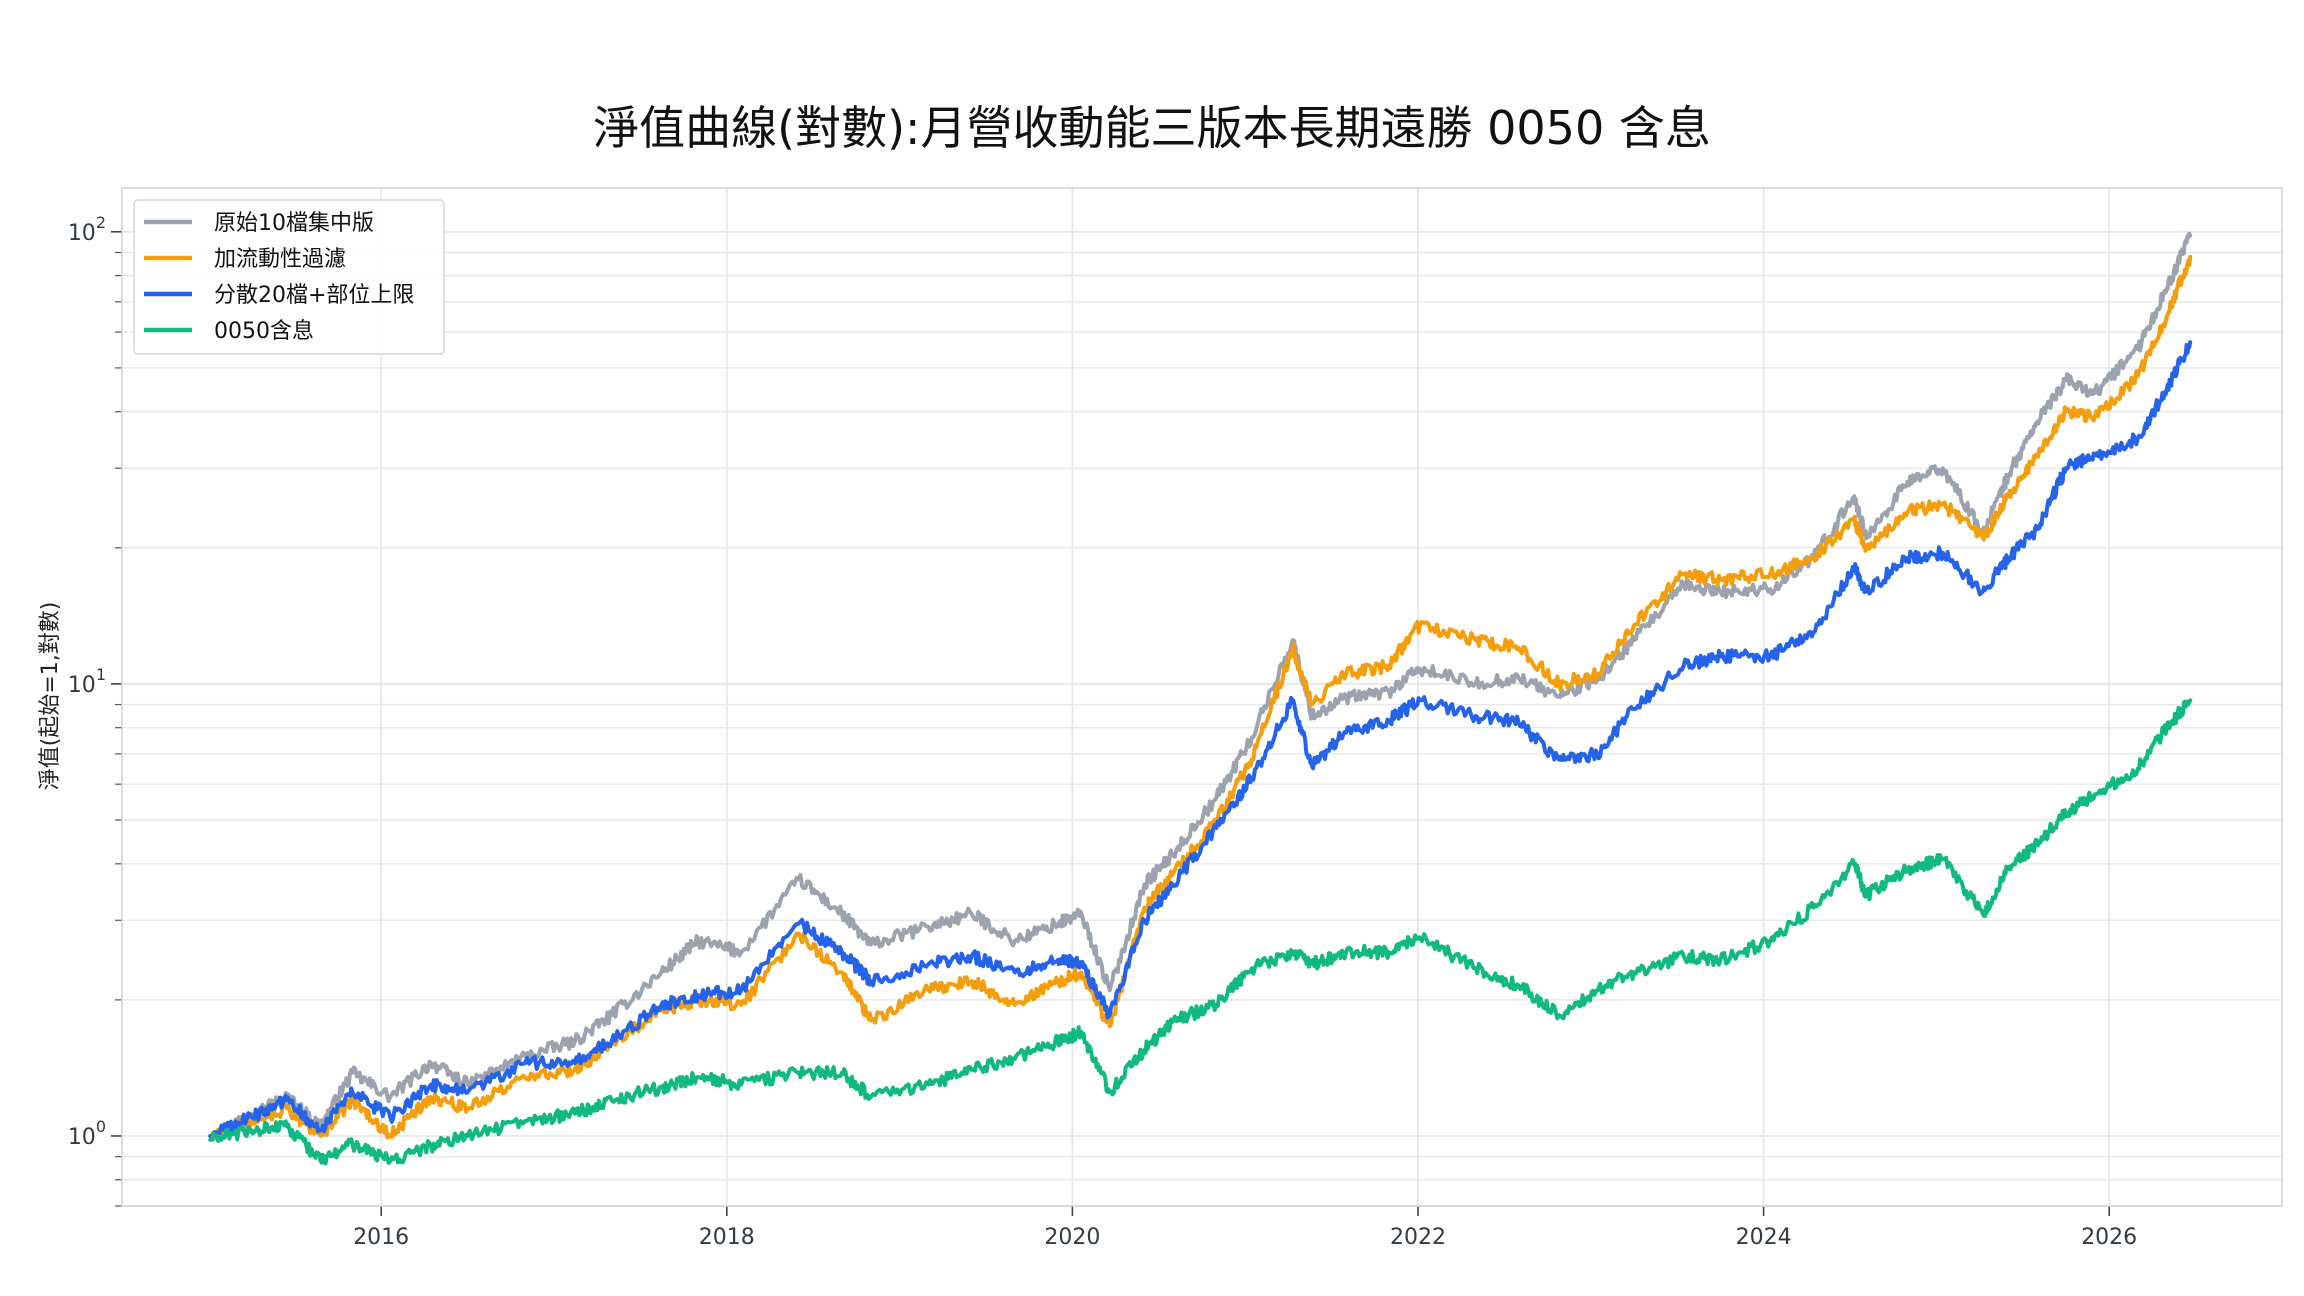 The width and height of the screenshot is (2304, 1296). Describe the element at coordinates (1152, 128) in the screenshot. I see `chart-title: 淨值曲線(對數):月營收動能三版本長期遠勝 0050 含息` at that location.